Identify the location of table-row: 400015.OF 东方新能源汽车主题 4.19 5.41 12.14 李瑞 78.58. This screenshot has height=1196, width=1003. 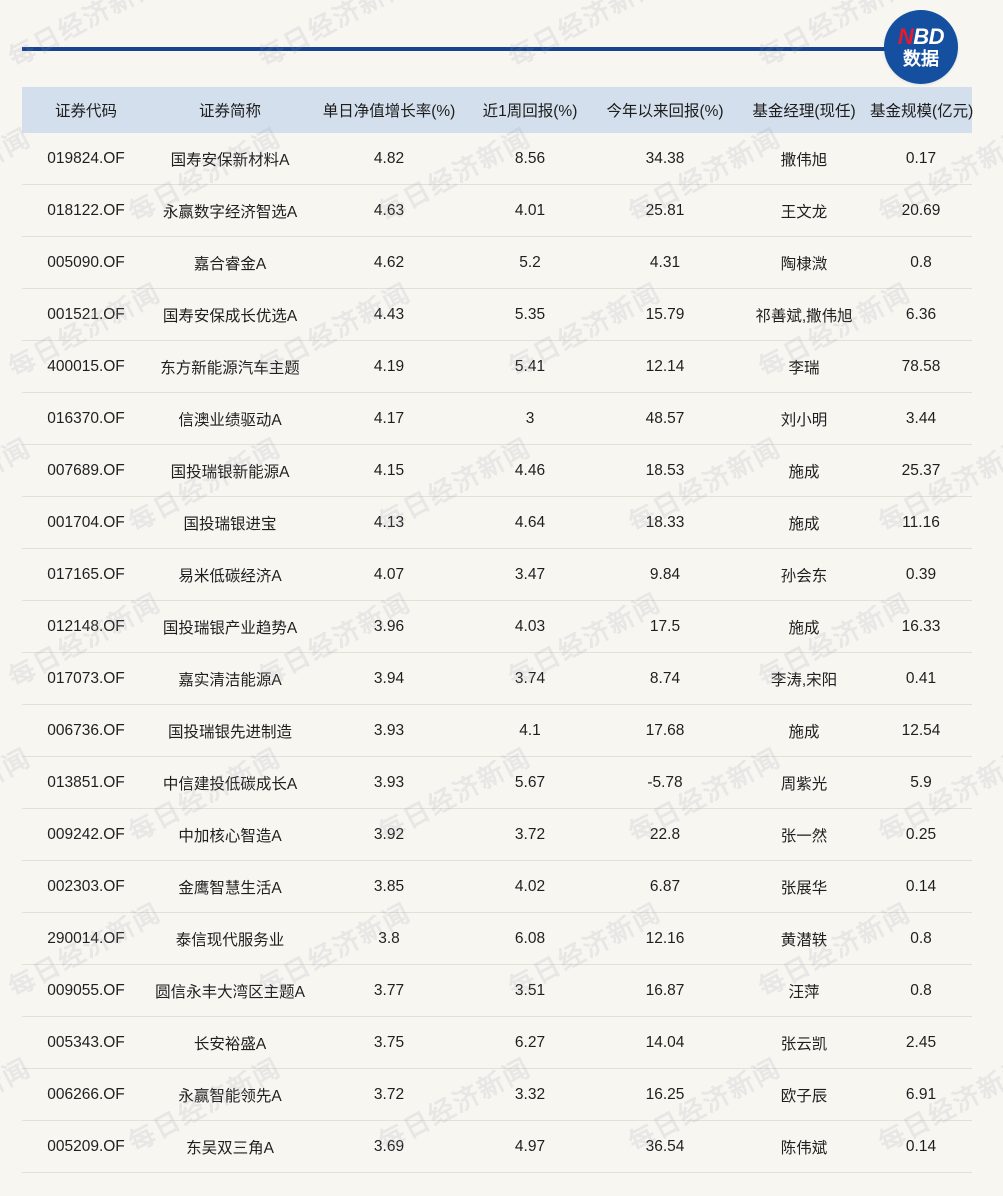
(497, 366).